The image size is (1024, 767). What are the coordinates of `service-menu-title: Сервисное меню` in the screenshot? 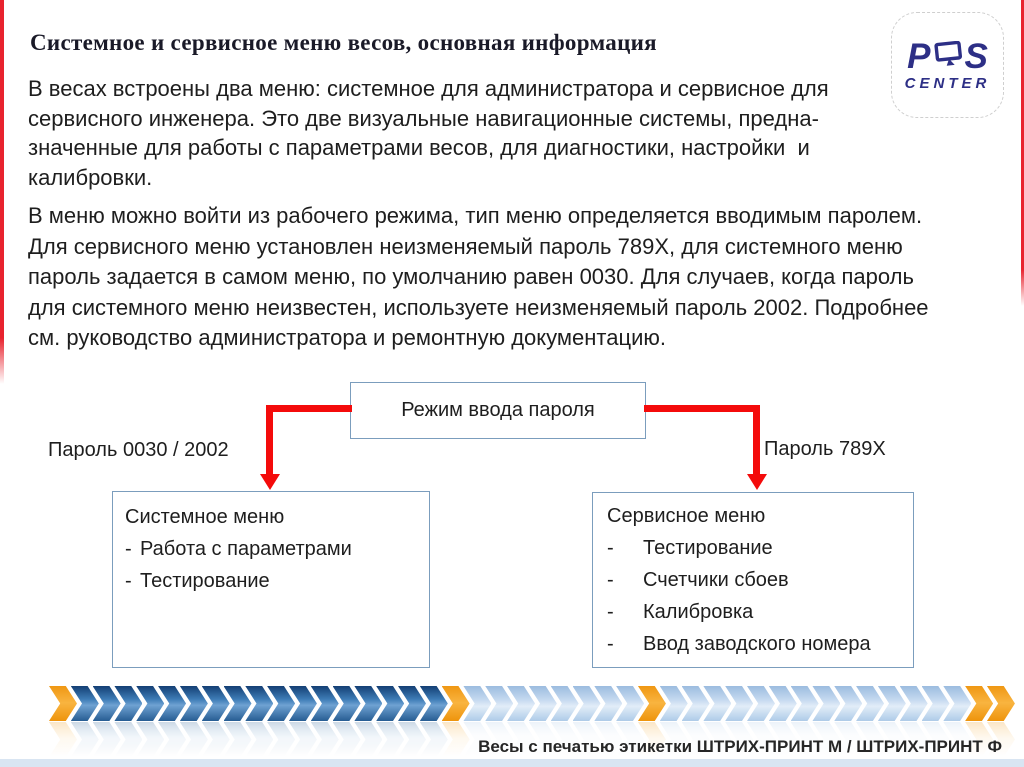 It's located at (686, 516).